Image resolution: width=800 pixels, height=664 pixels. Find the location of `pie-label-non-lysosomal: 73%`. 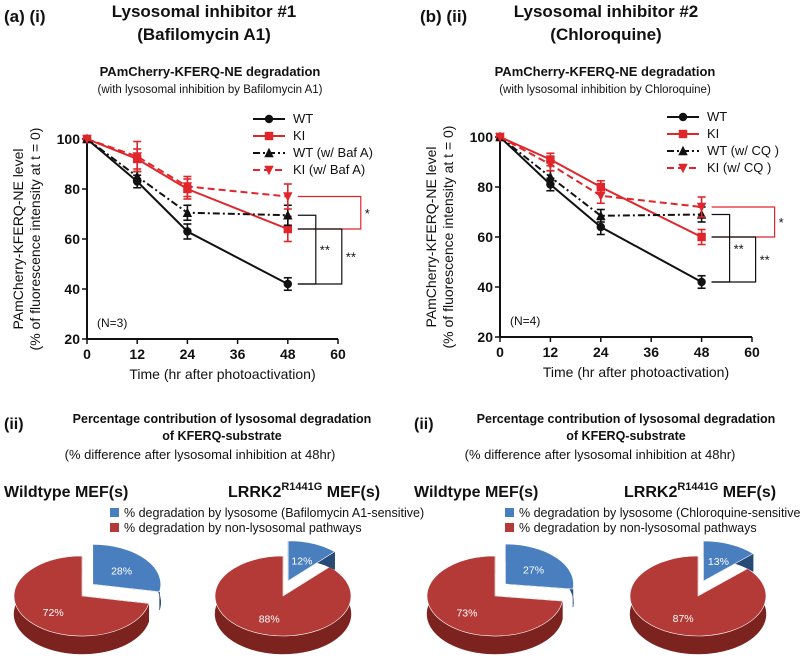

pie-label-non-lysosomal: 73% is located at coordinates (466, 614).